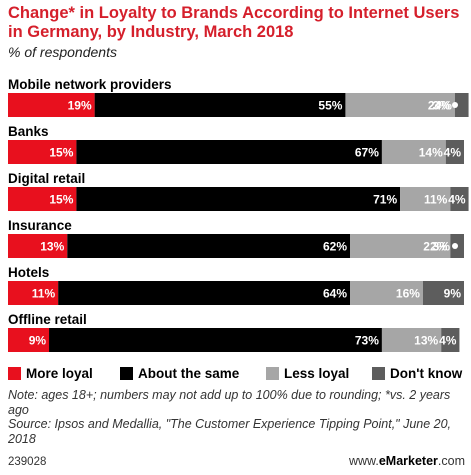  What do you see at coordinates (42, 199) in the screenshot?
I see `bar-more-loyal-digital-retail` at bounding box center [42, 199].